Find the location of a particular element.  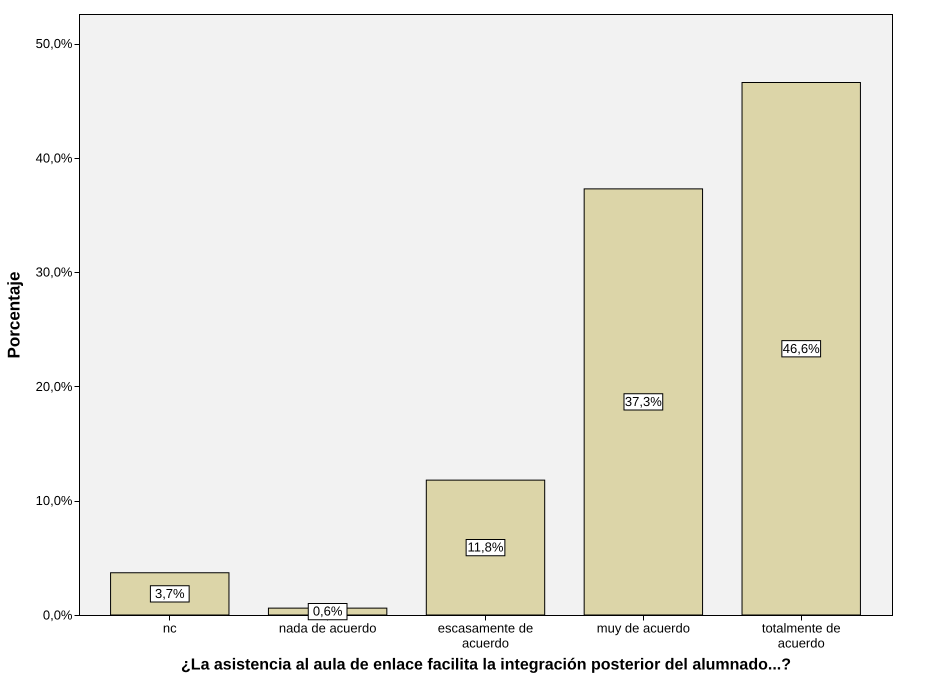

x-tick-label: nc is located at coordinates (170, 628).